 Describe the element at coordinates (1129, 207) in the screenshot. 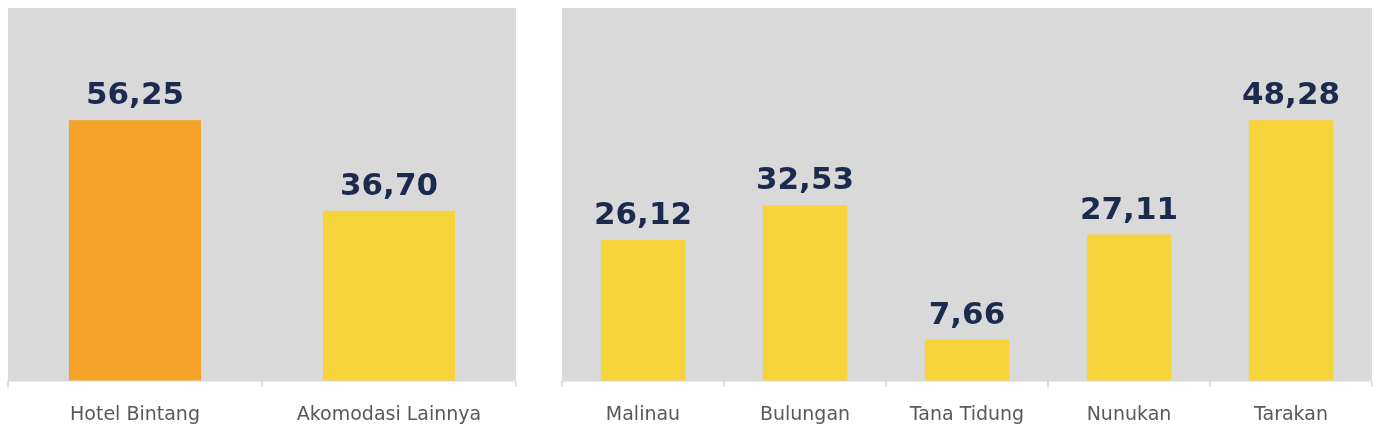

I see `data-label: 27,11` at that location.